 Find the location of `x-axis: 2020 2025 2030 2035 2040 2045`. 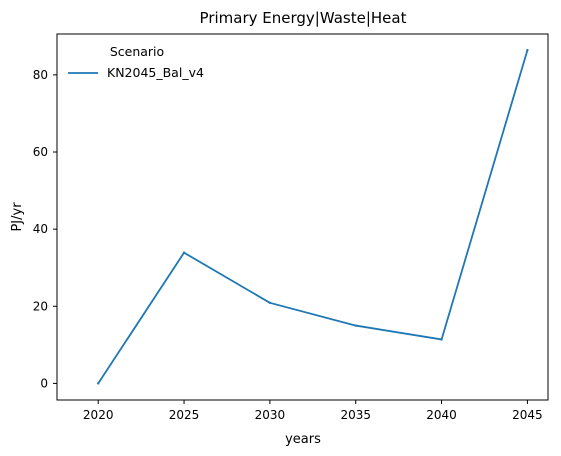

x-axis: 2020 2025 2030 2035 2040 2045 is located at coordinates (313, 411).